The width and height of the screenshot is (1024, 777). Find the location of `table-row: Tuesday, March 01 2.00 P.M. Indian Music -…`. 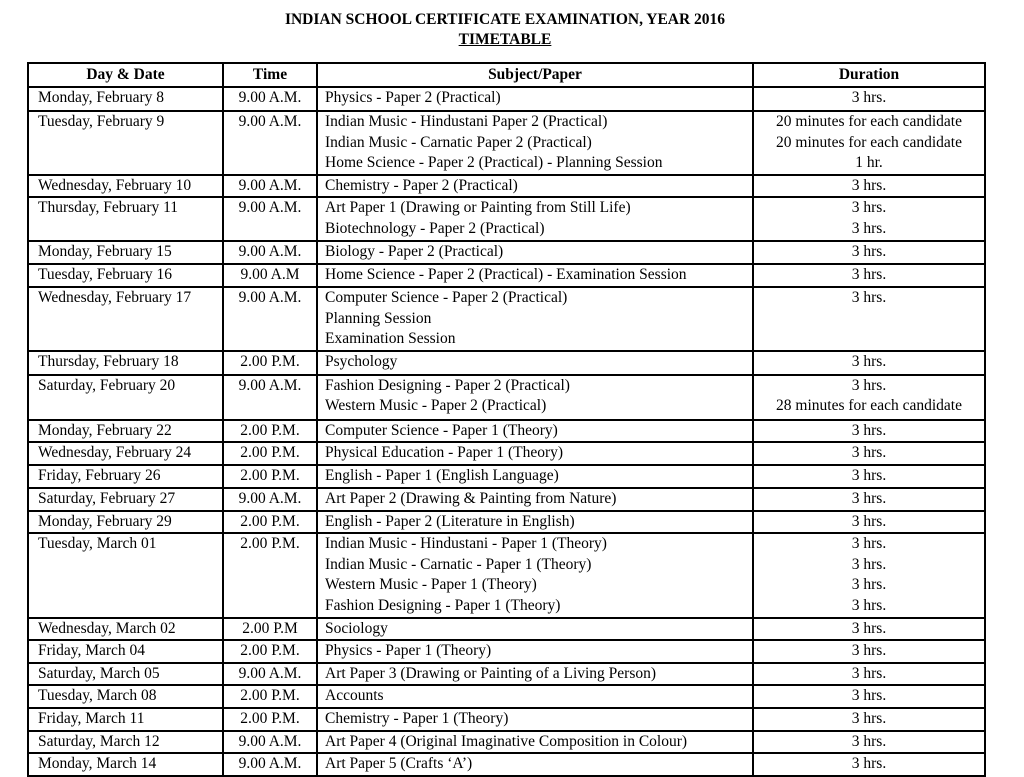

table-row: Tuesday, March 01 2.00 P.M. Indian Music -… is located at coordinates (506, 575).